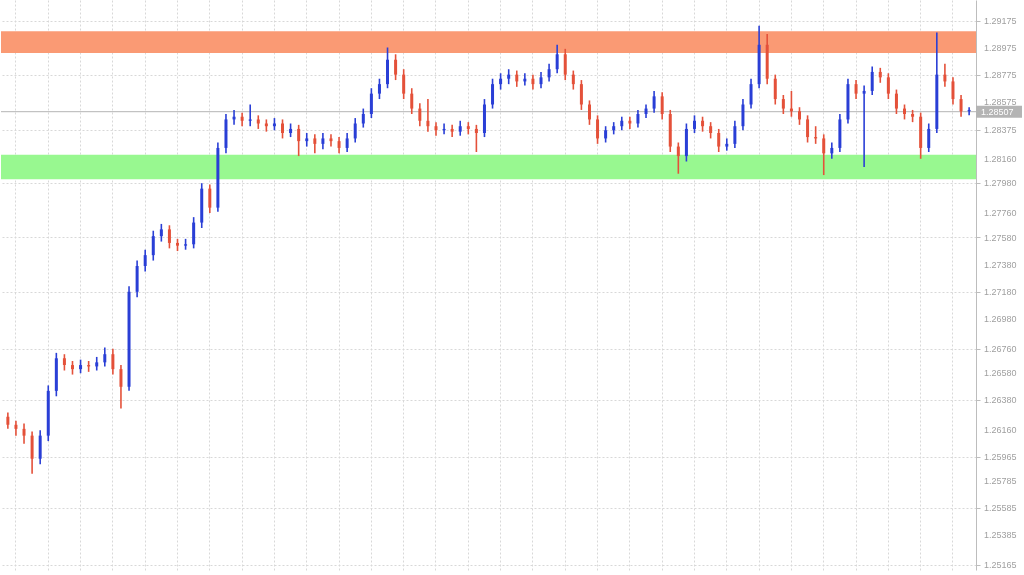 The height and width of the screenshot is (575, 1024). I want to click on y-tick-label: 1.29175, so click(1000, 21).